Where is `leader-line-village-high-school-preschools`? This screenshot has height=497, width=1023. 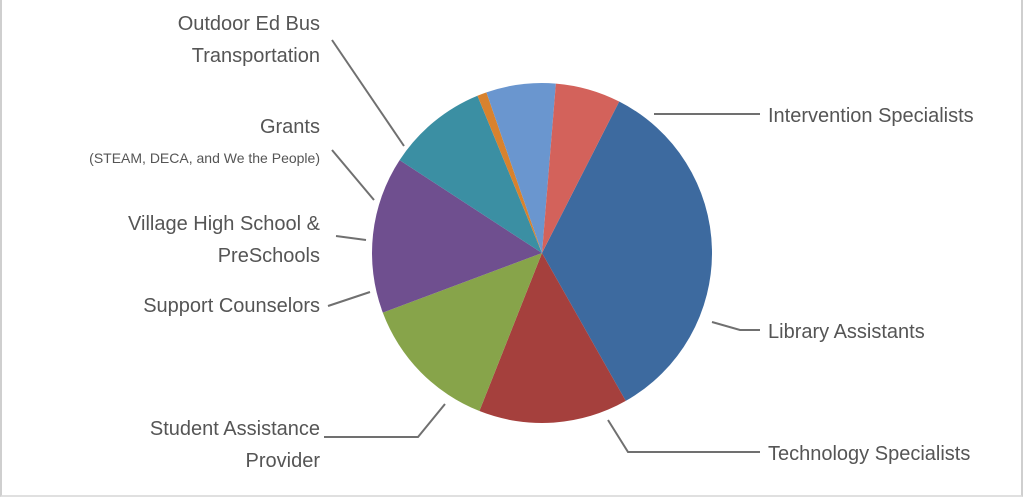
leader-line-village-high-school-preschools is located at coordinates (351, 238).